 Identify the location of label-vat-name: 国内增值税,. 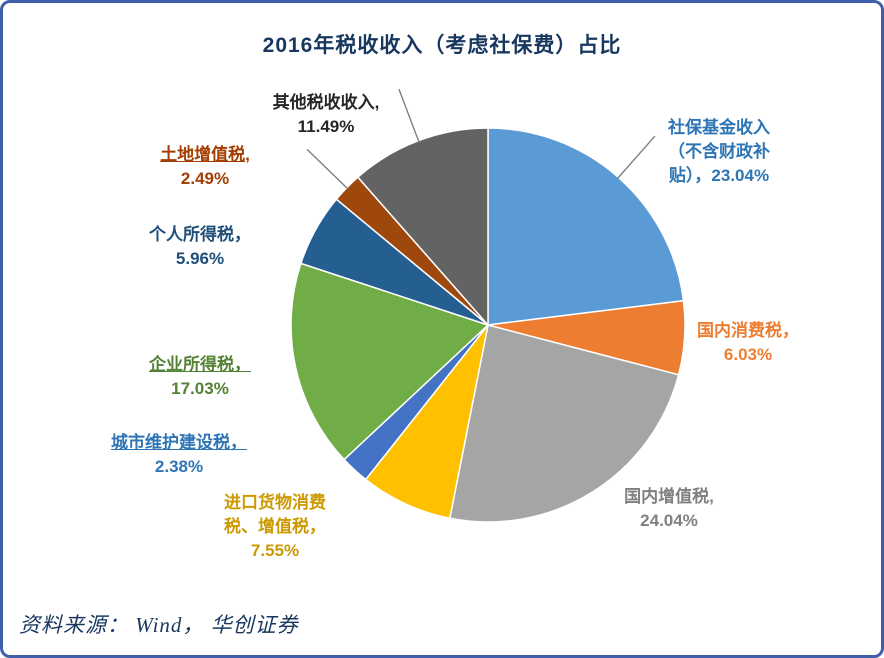
(669, 496).